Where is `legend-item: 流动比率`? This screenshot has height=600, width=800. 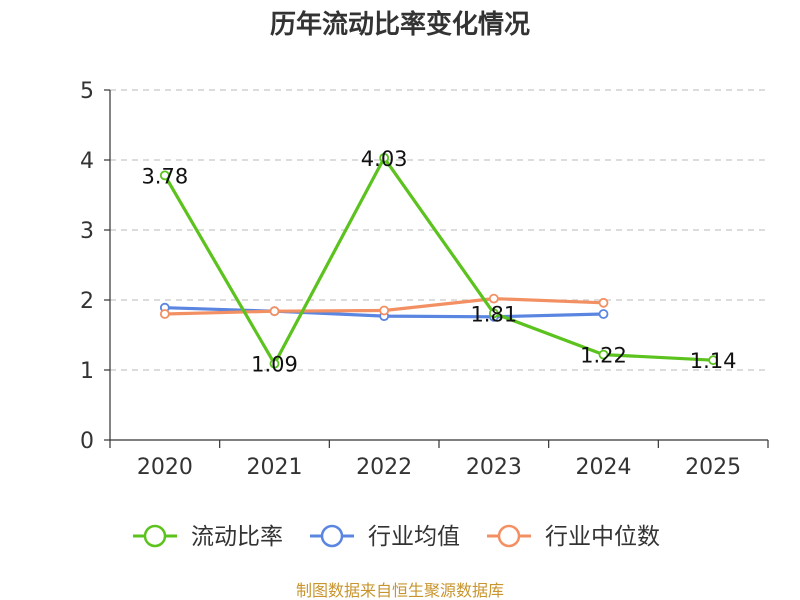
legend-item: 流动比率 is located at coordinates (208, 537).